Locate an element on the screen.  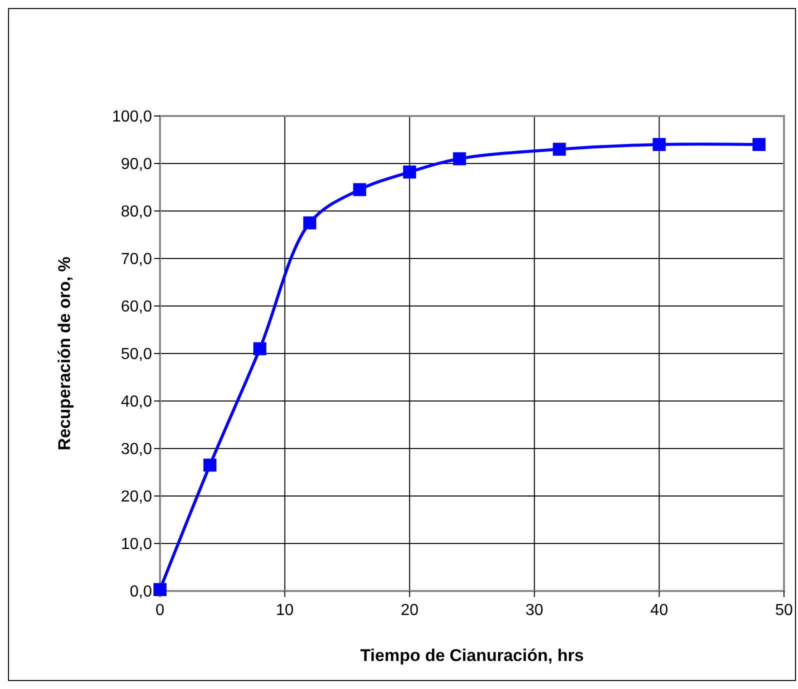
x-tick-label: 50 is located at coordinates (784, 610).